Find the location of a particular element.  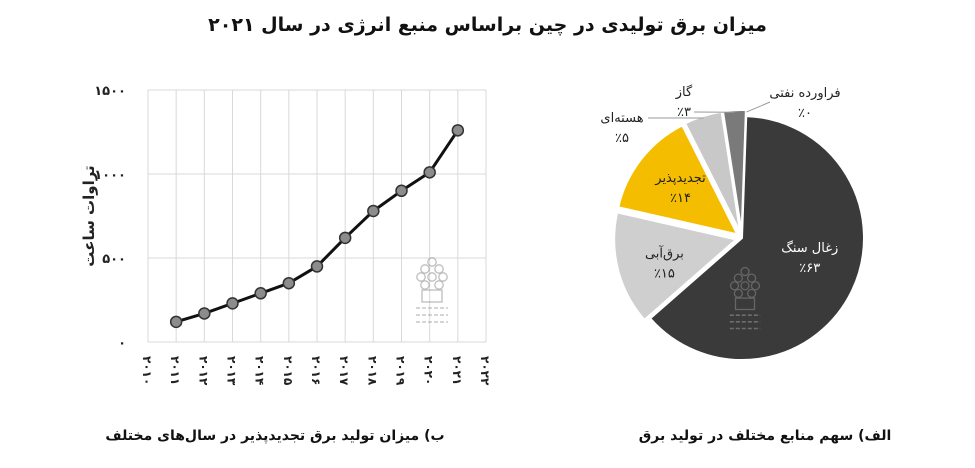

x-tick-label: ۲۰۱۰ is located at coordinates (147, 370).